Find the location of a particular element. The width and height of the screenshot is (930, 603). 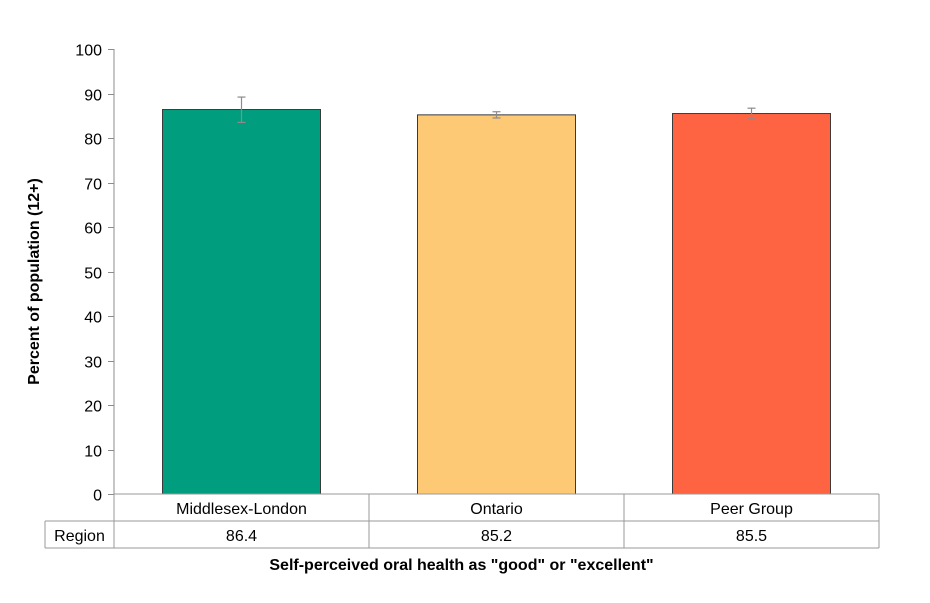

y-tick-label: 60 is located at coordinates (93, 229).